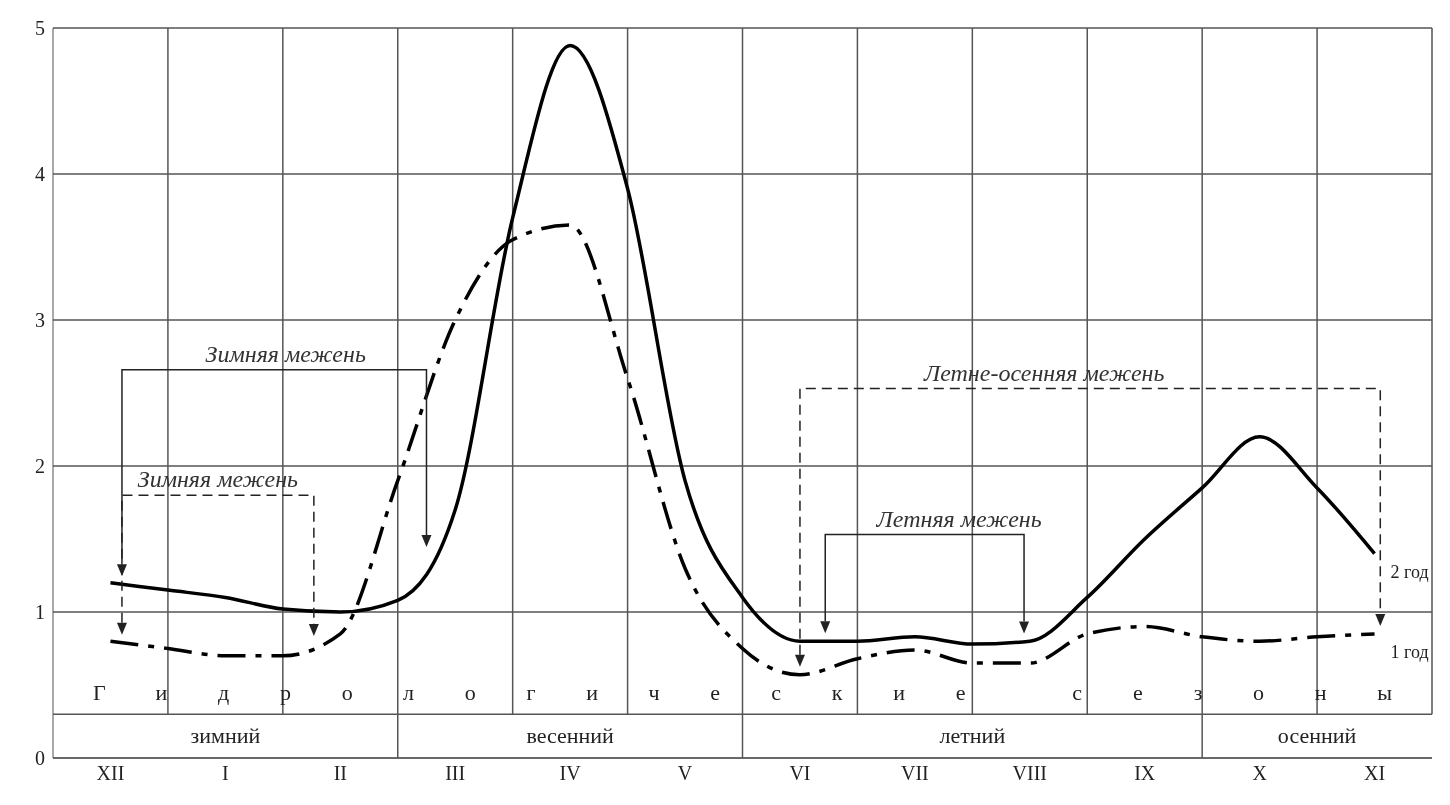 This screenshot has width=1450, height=805. I want to click on x-tick-label: X, so click(1260, 773).